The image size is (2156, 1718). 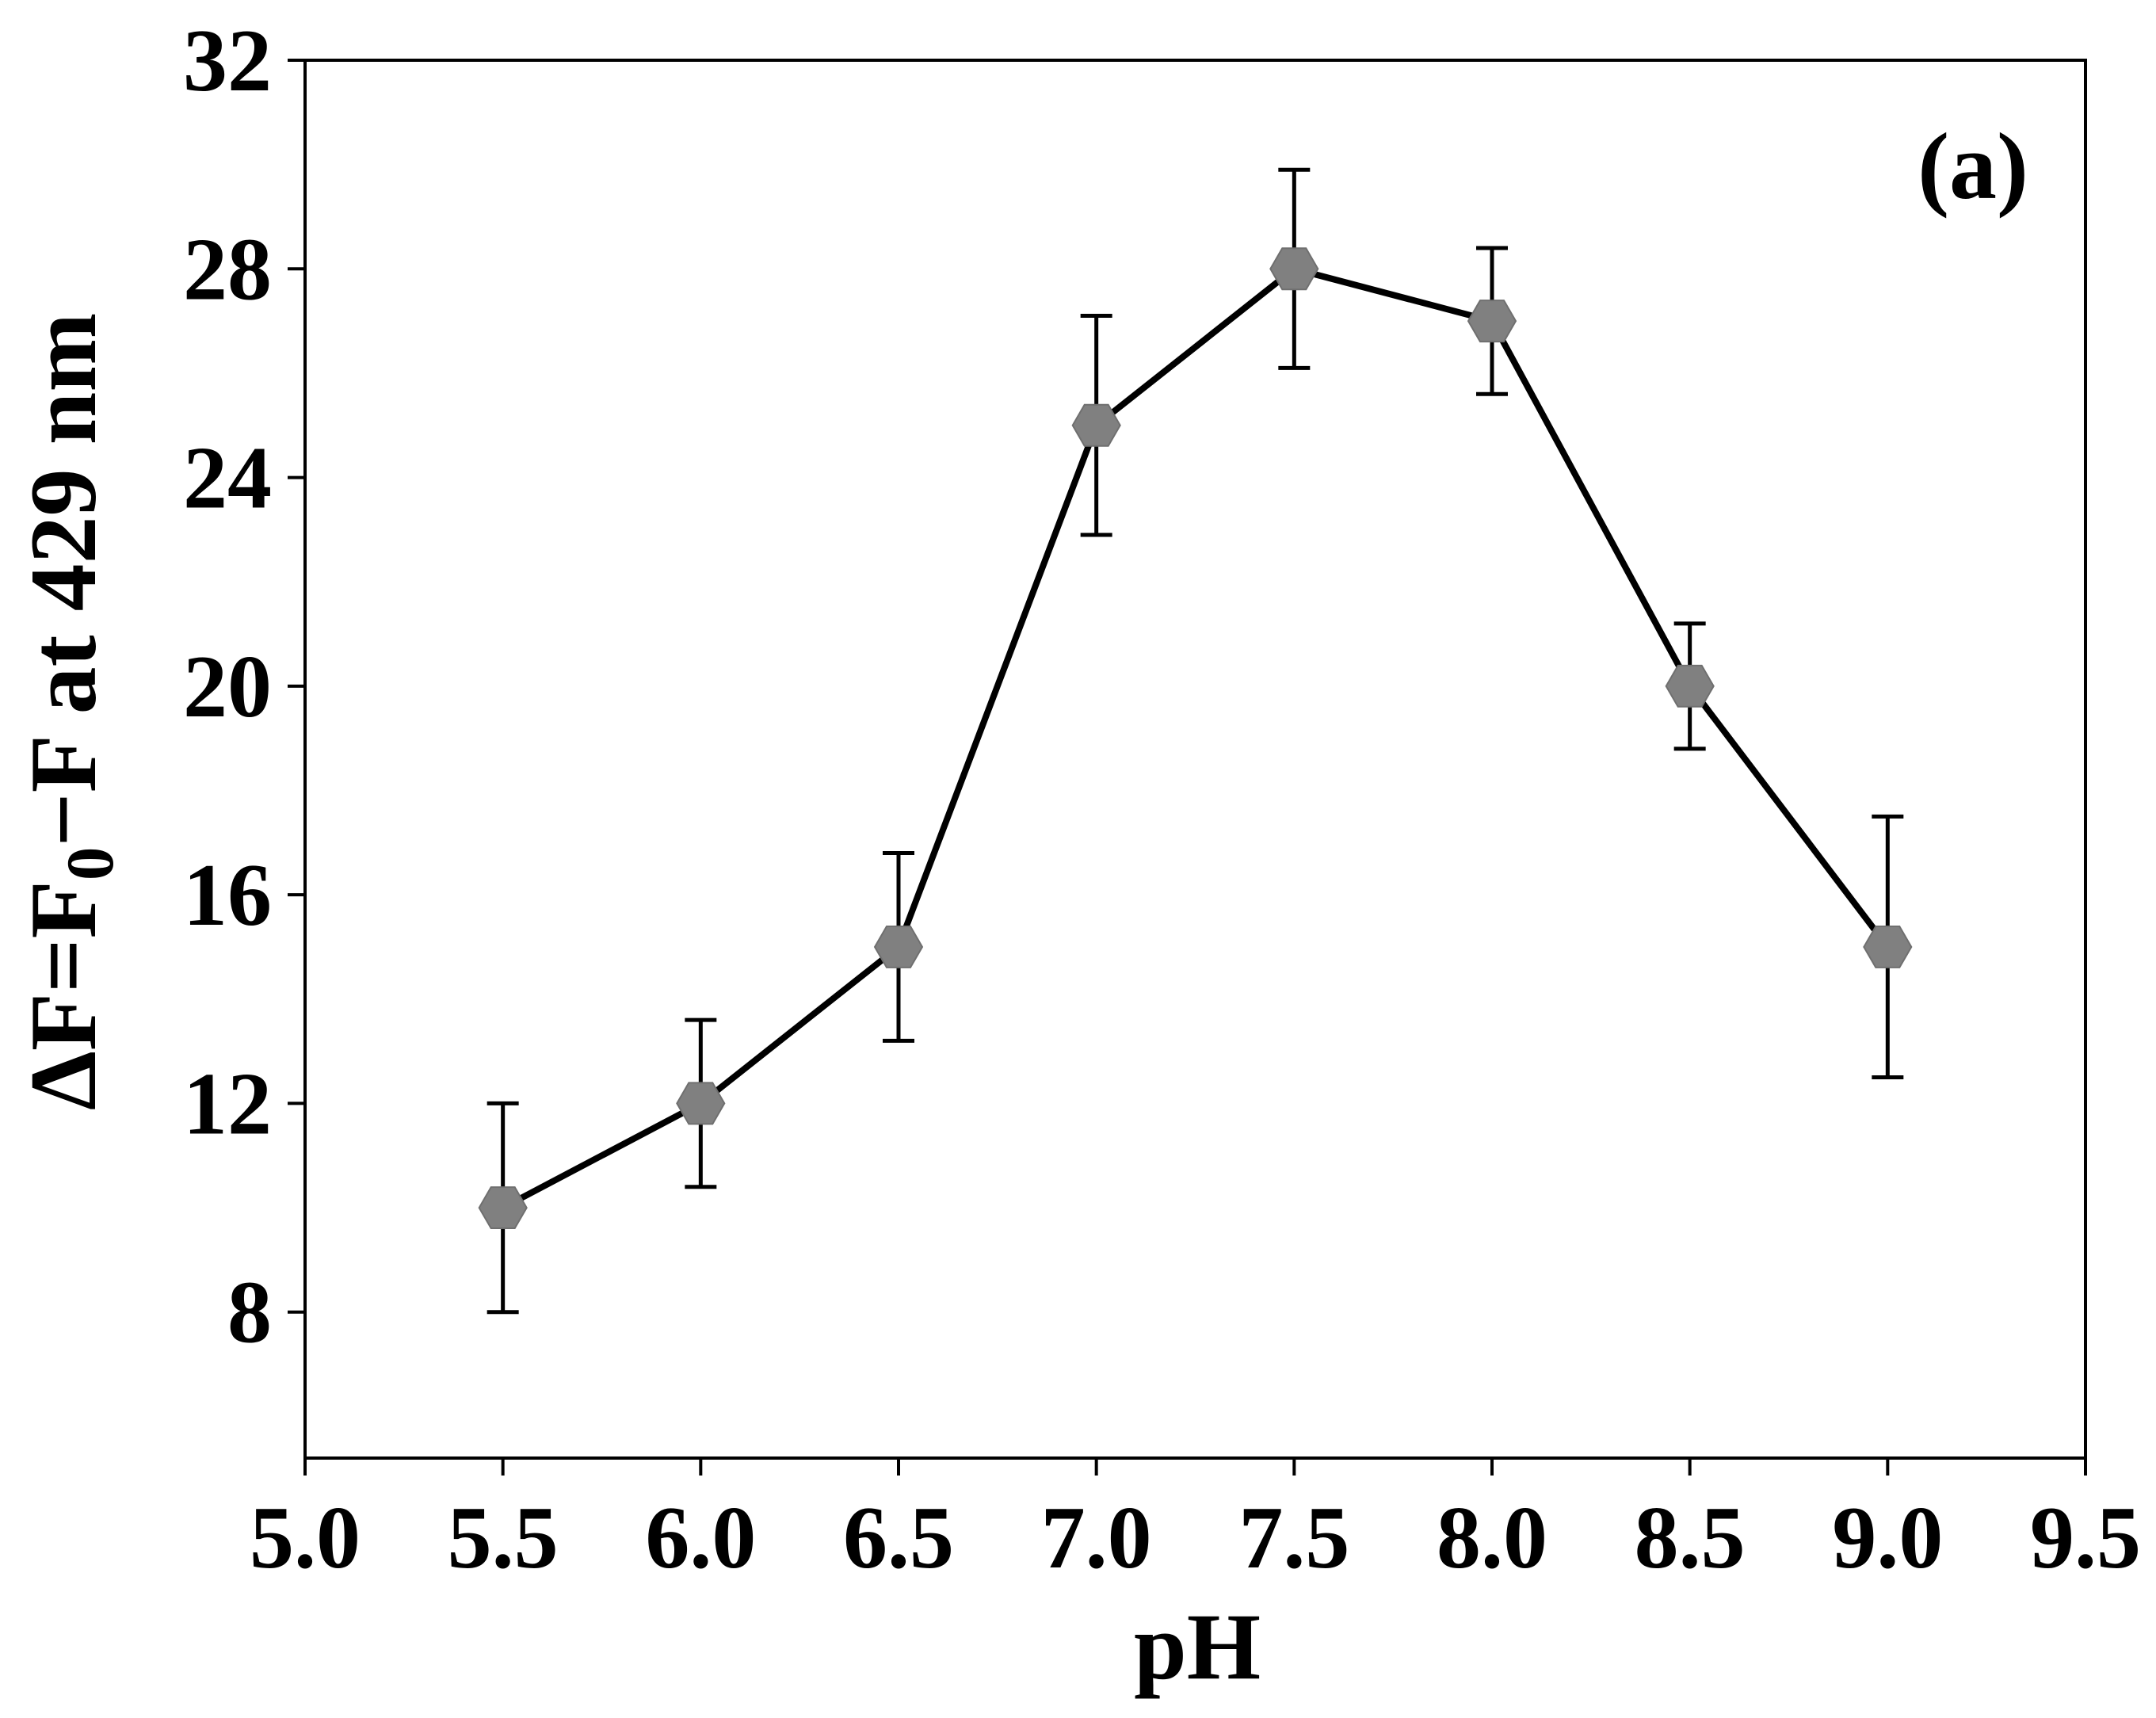 I want to click on y-tick-label-5: 28, so click(x=227, y=269).